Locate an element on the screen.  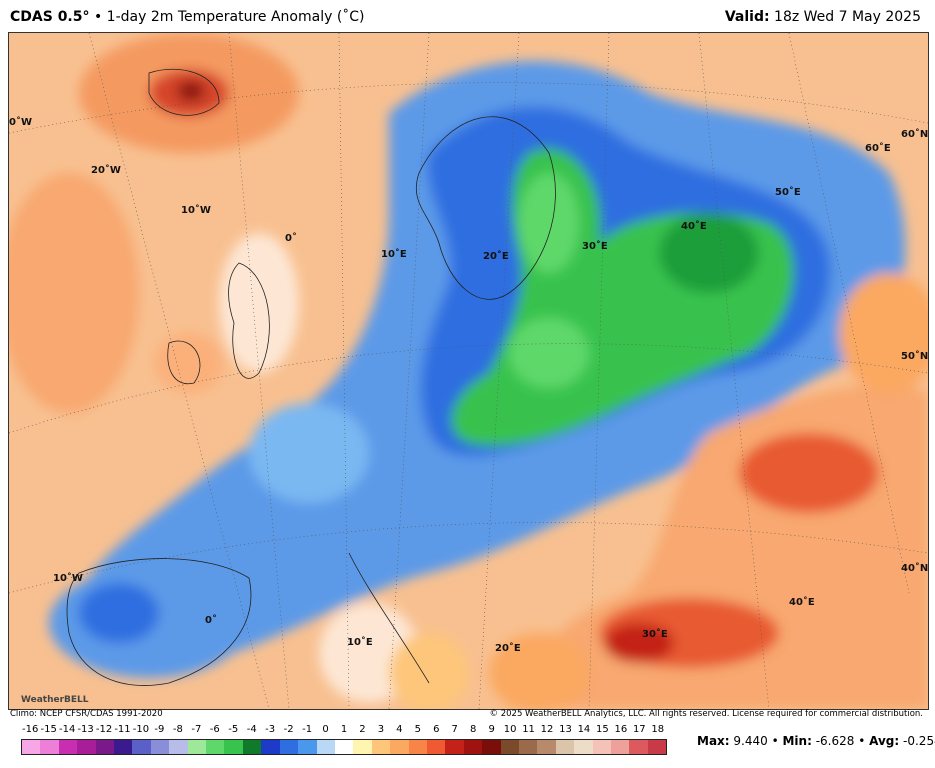
gridline-label: 20˚W is located at coordinates (106, 170).